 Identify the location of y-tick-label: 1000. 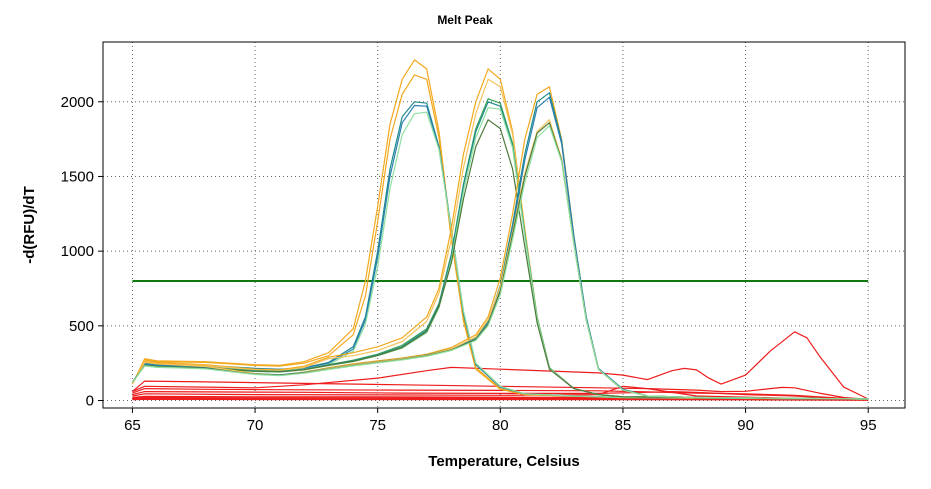
(77, 251).